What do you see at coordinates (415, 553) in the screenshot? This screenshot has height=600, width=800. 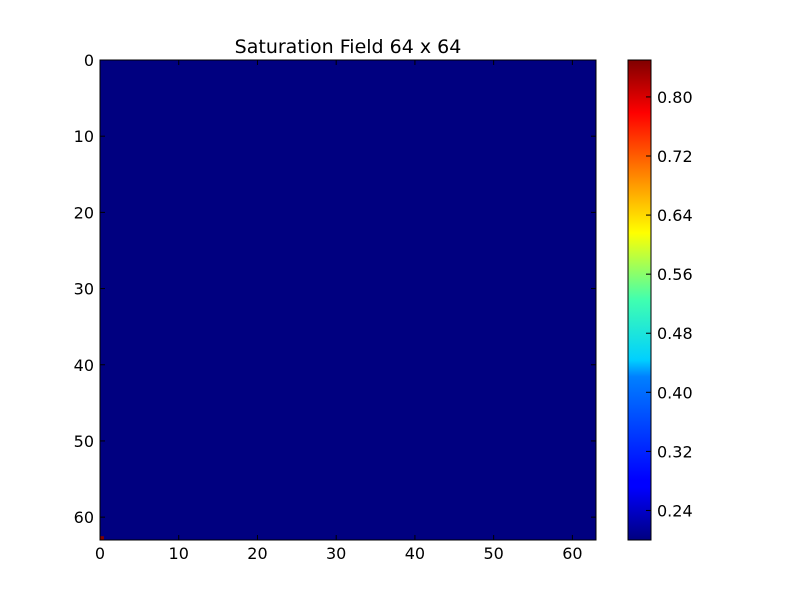 I see `x-tick-label: 40` at bounding box center [415, 553].